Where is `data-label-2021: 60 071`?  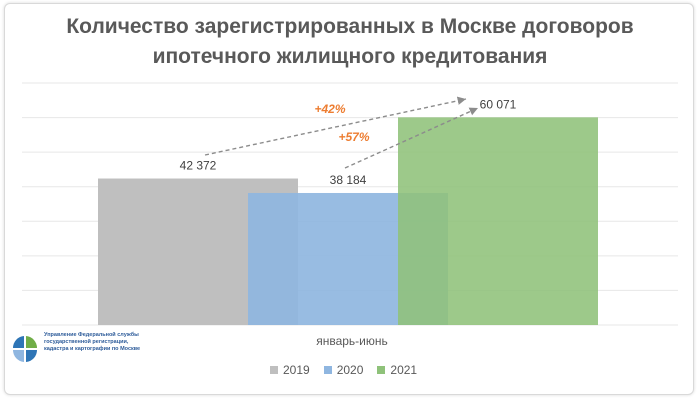 data-label-2021: 60 071 is located at coordinates (498, 104).